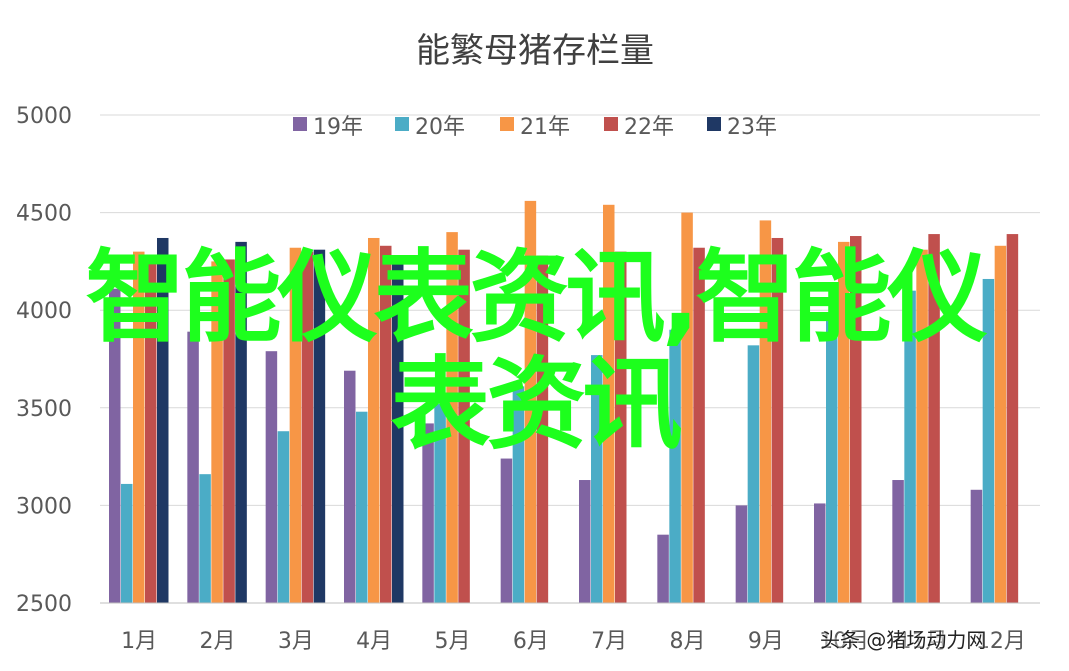 This screenshot has width=1069, height=671. Describe the element at coordinates (687, 407) in the screenshot. I see `bar-21年-8月` at that location.